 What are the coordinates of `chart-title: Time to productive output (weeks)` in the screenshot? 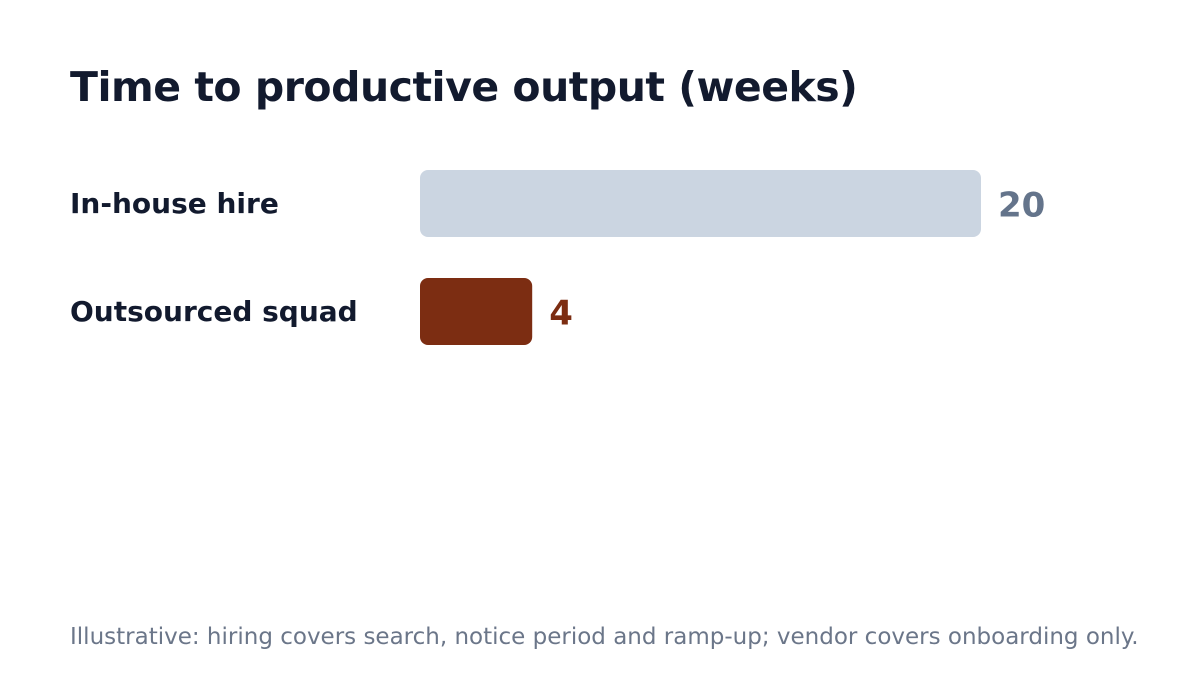 It's located at (464, 87).